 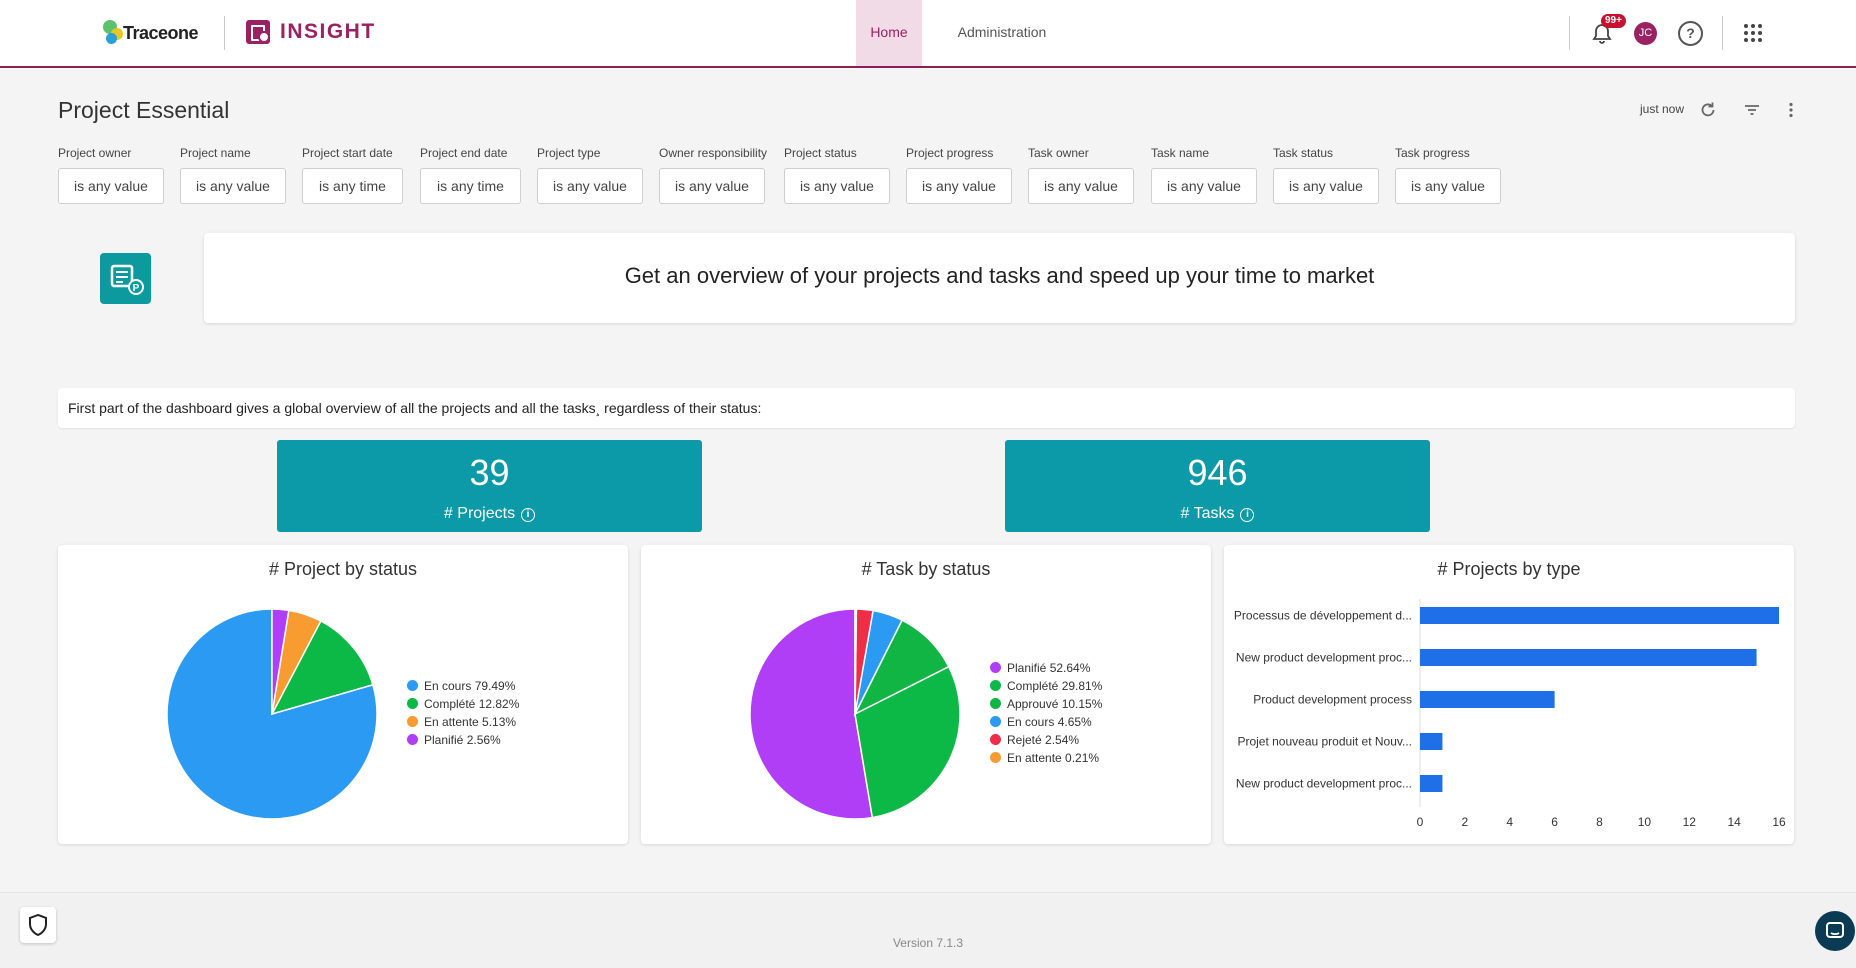 What do you see at coordinates (1613, 21) in the screenshot?
I see `notification-badge: 99+` at bounding box center [1613, 21].